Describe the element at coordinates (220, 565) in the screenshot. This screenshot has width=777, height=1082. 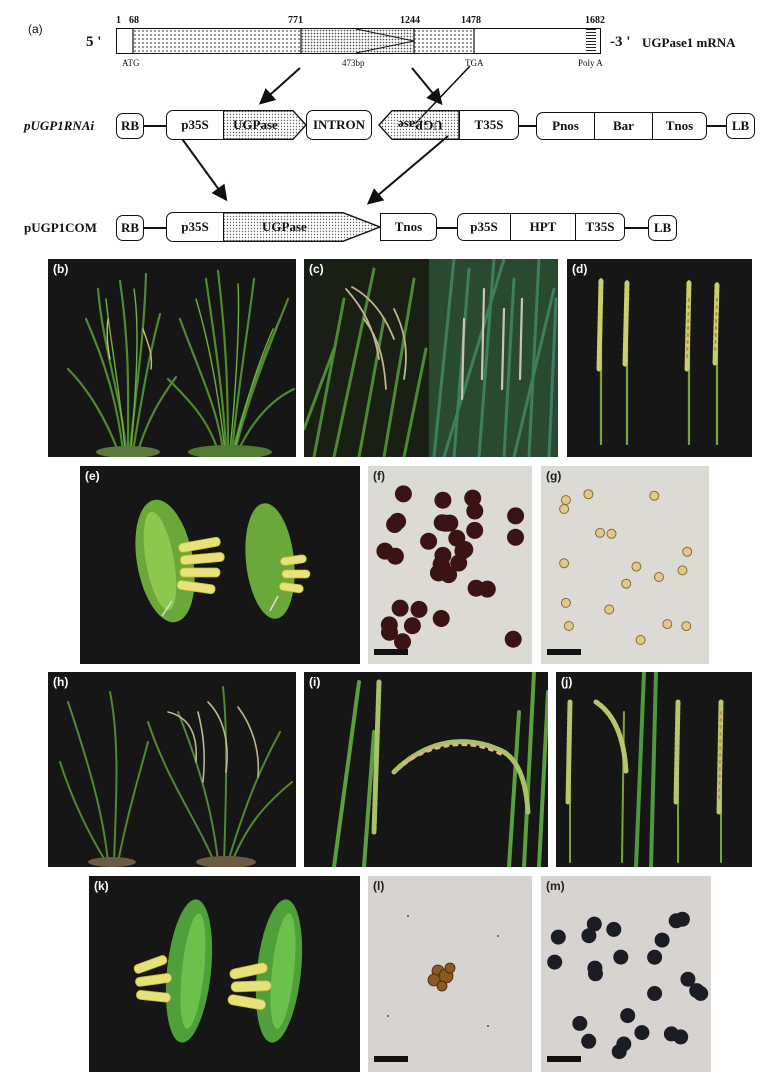
I see `panel-e-spikelets: (e)` at that location.